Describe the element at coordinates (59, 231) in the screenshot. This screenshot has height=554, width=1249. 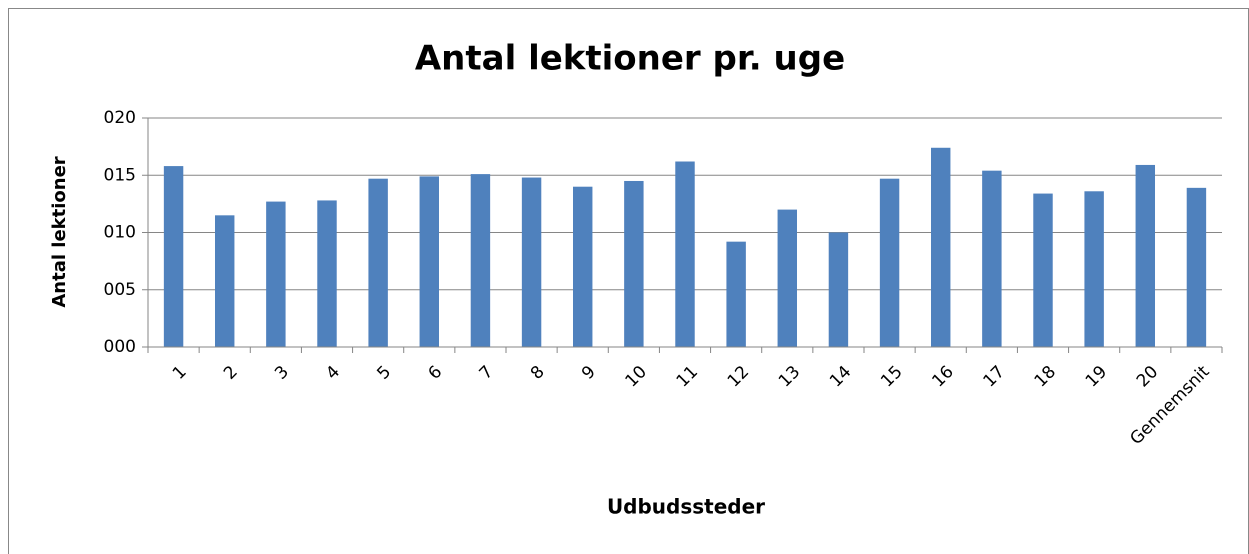
I see `y-axis-title: Antal lektioner` at that location.